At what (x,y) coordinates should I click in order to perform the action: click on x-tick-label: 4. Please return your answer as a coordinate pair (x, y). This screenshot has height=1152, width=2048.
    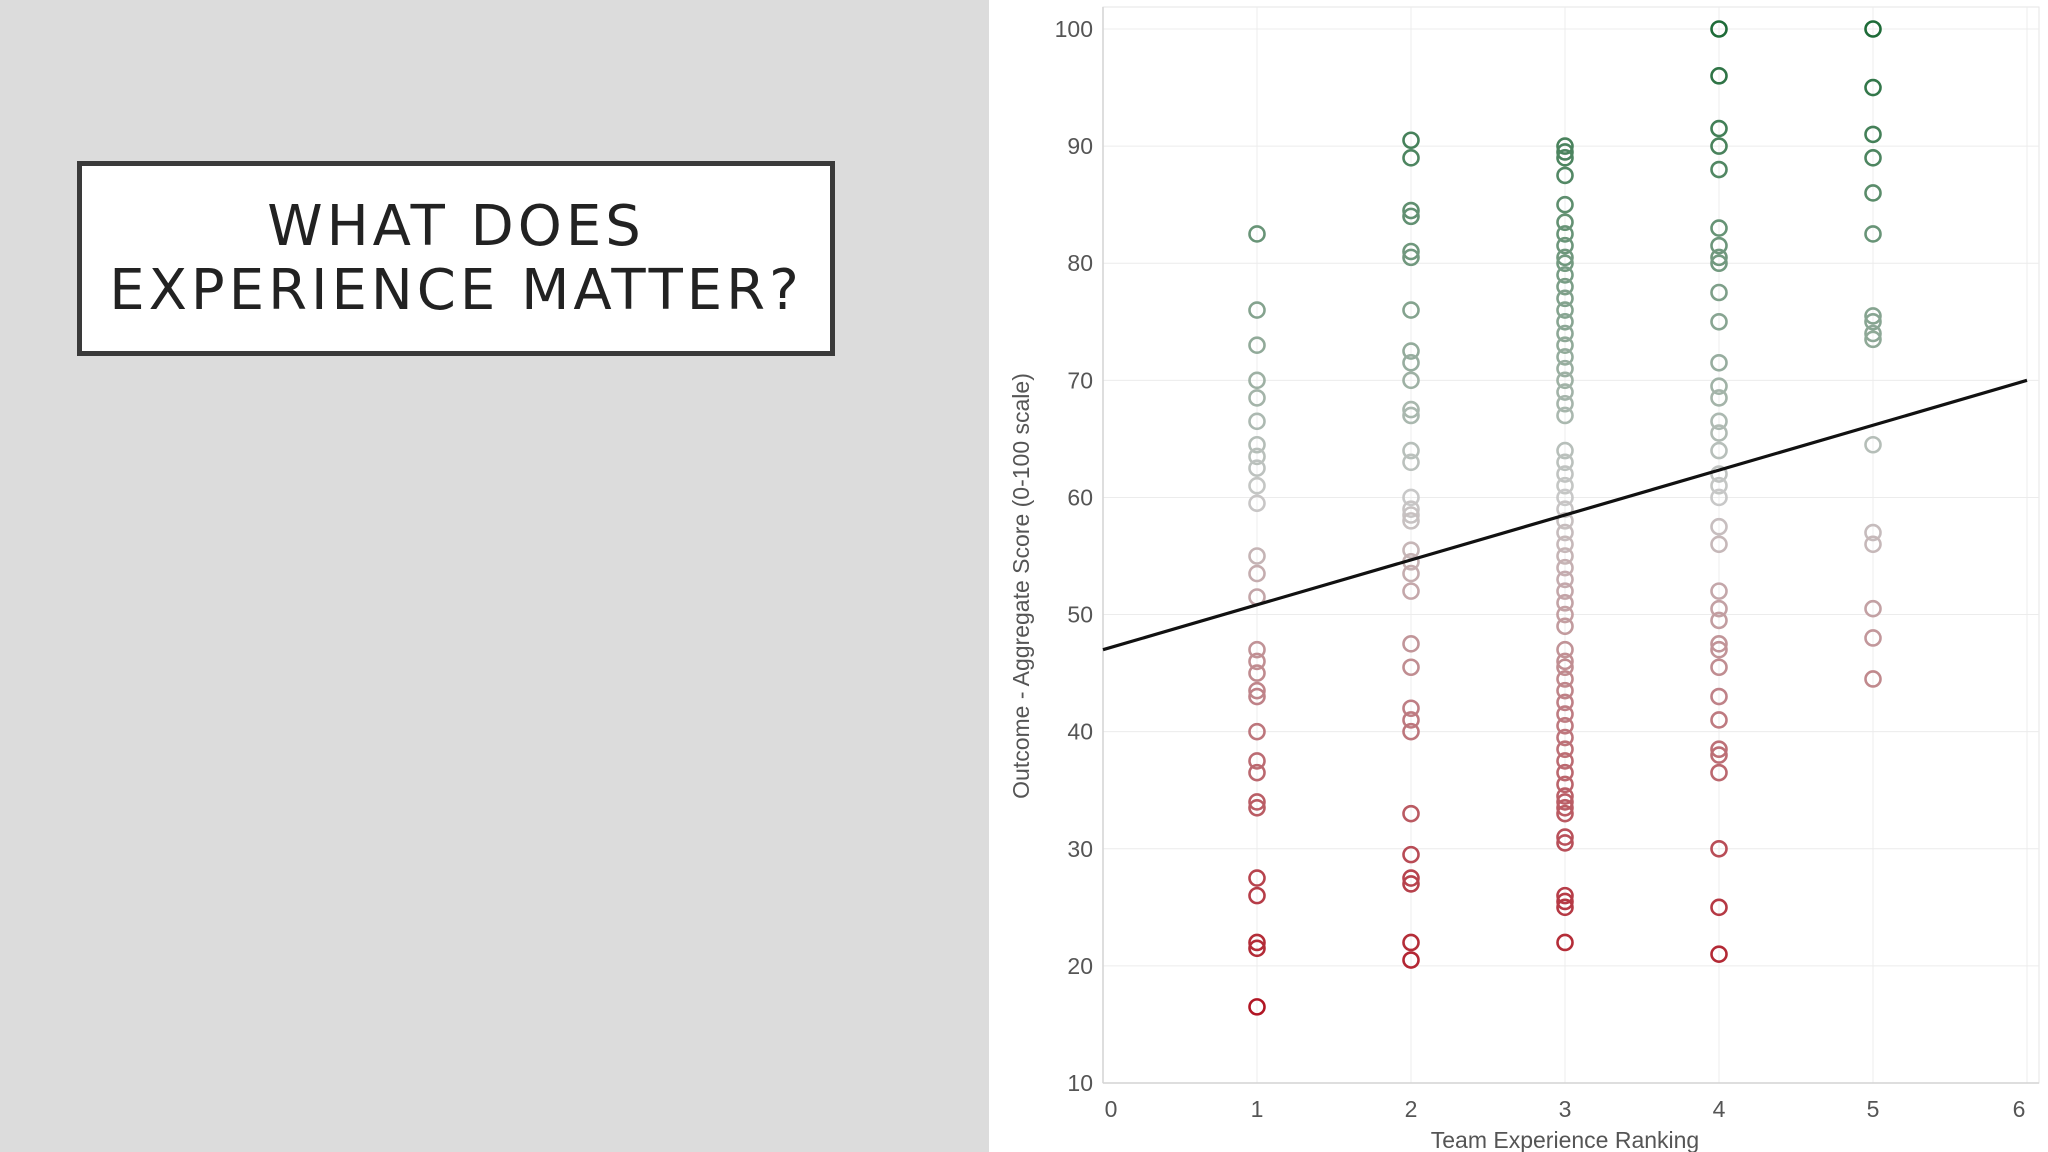
    Looking at the image, I should click on (1719, 1109).